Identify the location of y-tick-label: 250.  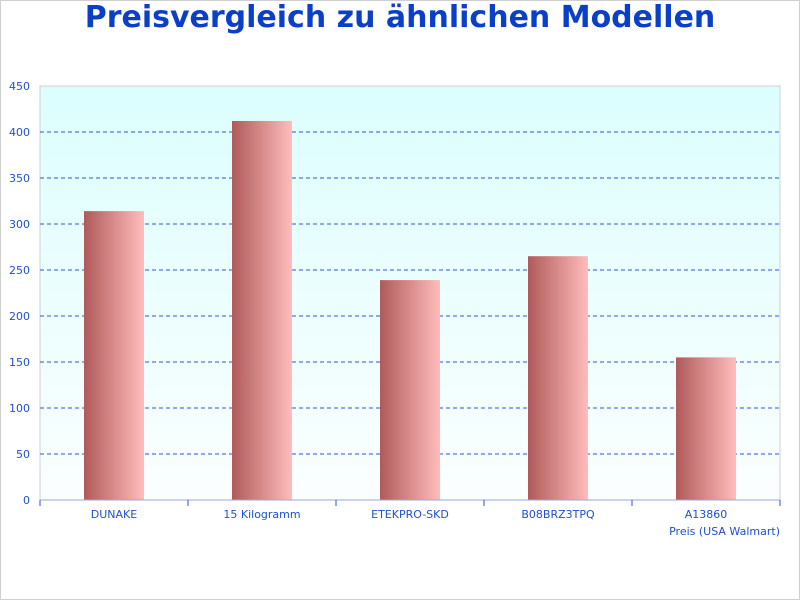
(19, 270).